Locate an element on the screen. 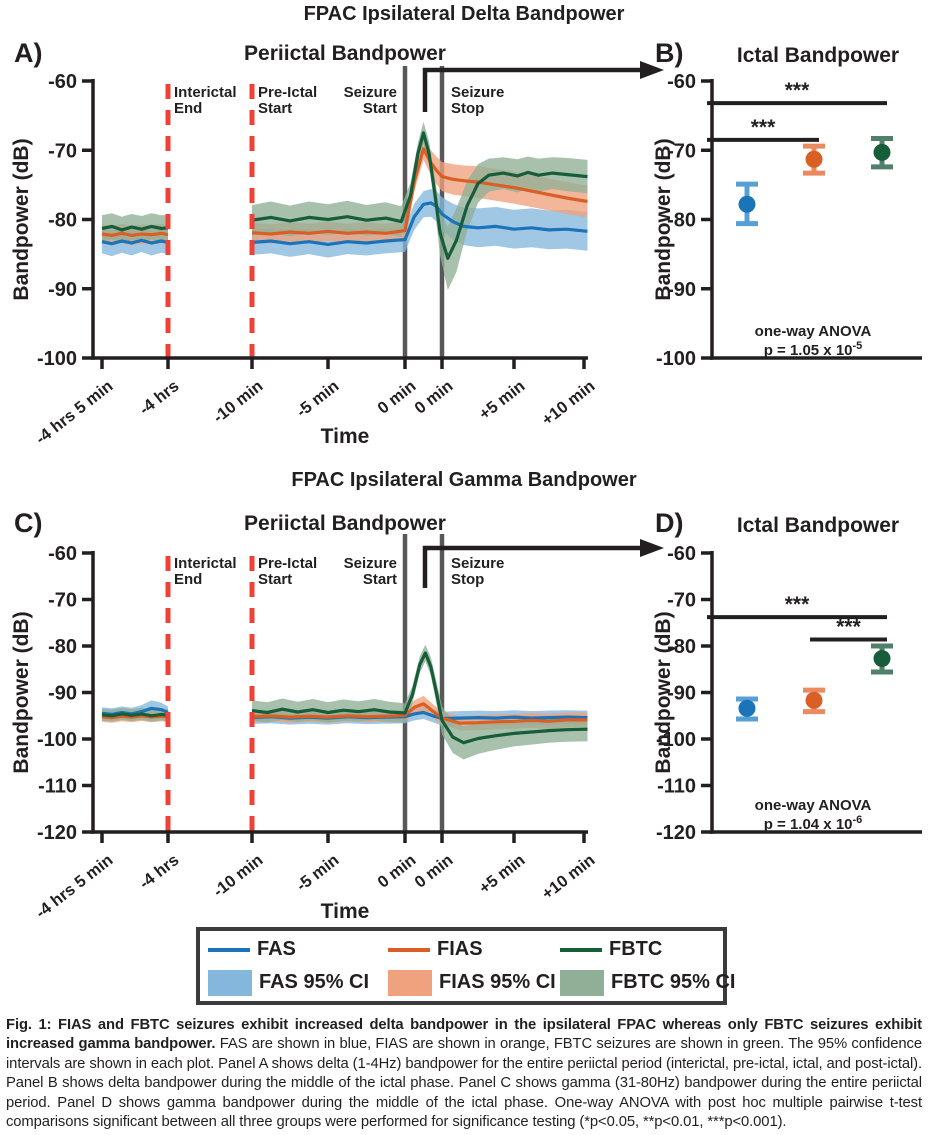 This screenshot has height=1135, width=928. x-axis-label-C: Time is located at coordinates (345, 911).